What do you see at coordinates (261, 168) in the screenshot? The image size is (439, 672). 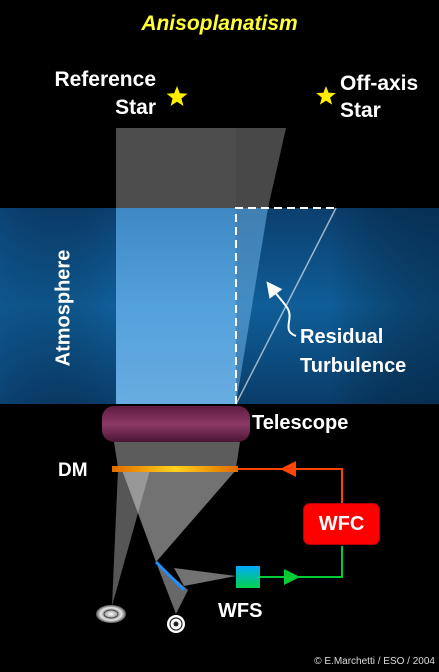 I see `off-axis-beam-upper` at bounding box center [261, 168].